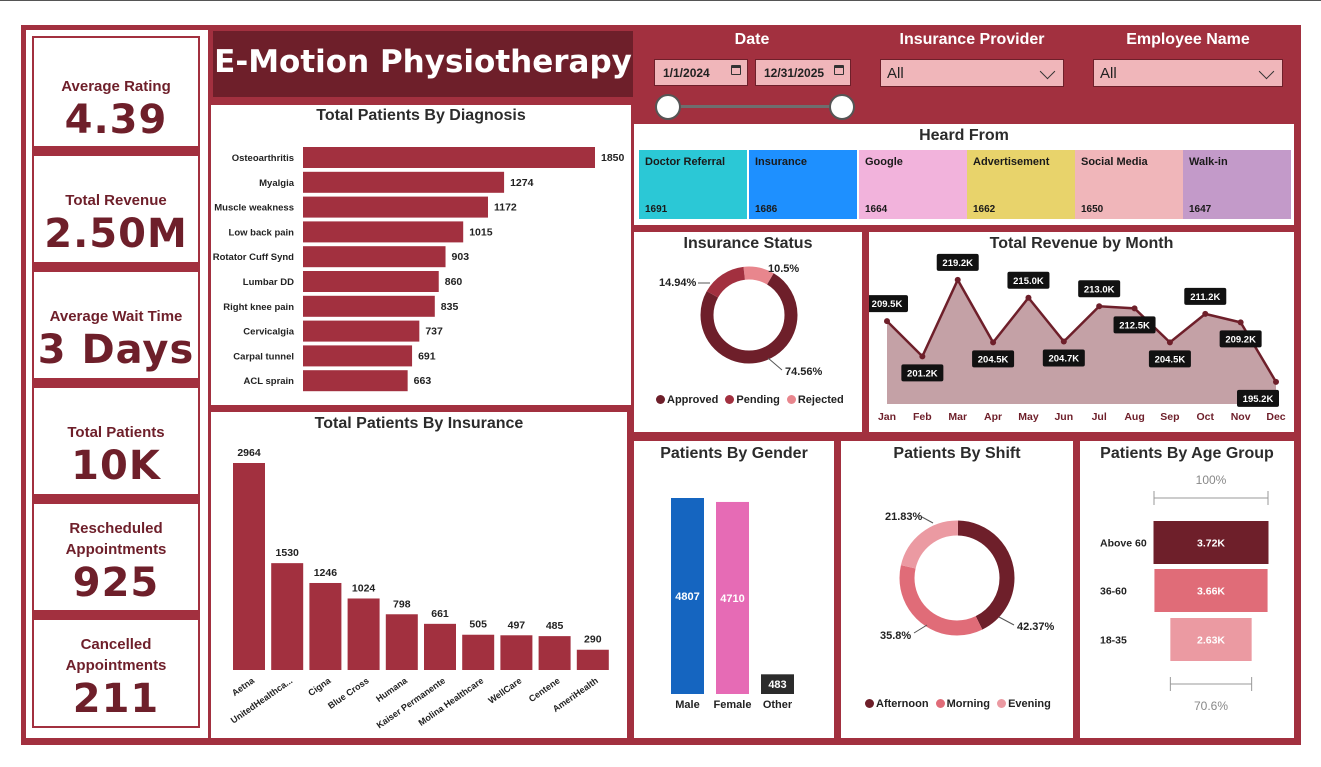 This screenshot has height=767, width=1321. I want to click on shift-legend: Afternoon Morning Evening, so click(958, 704).